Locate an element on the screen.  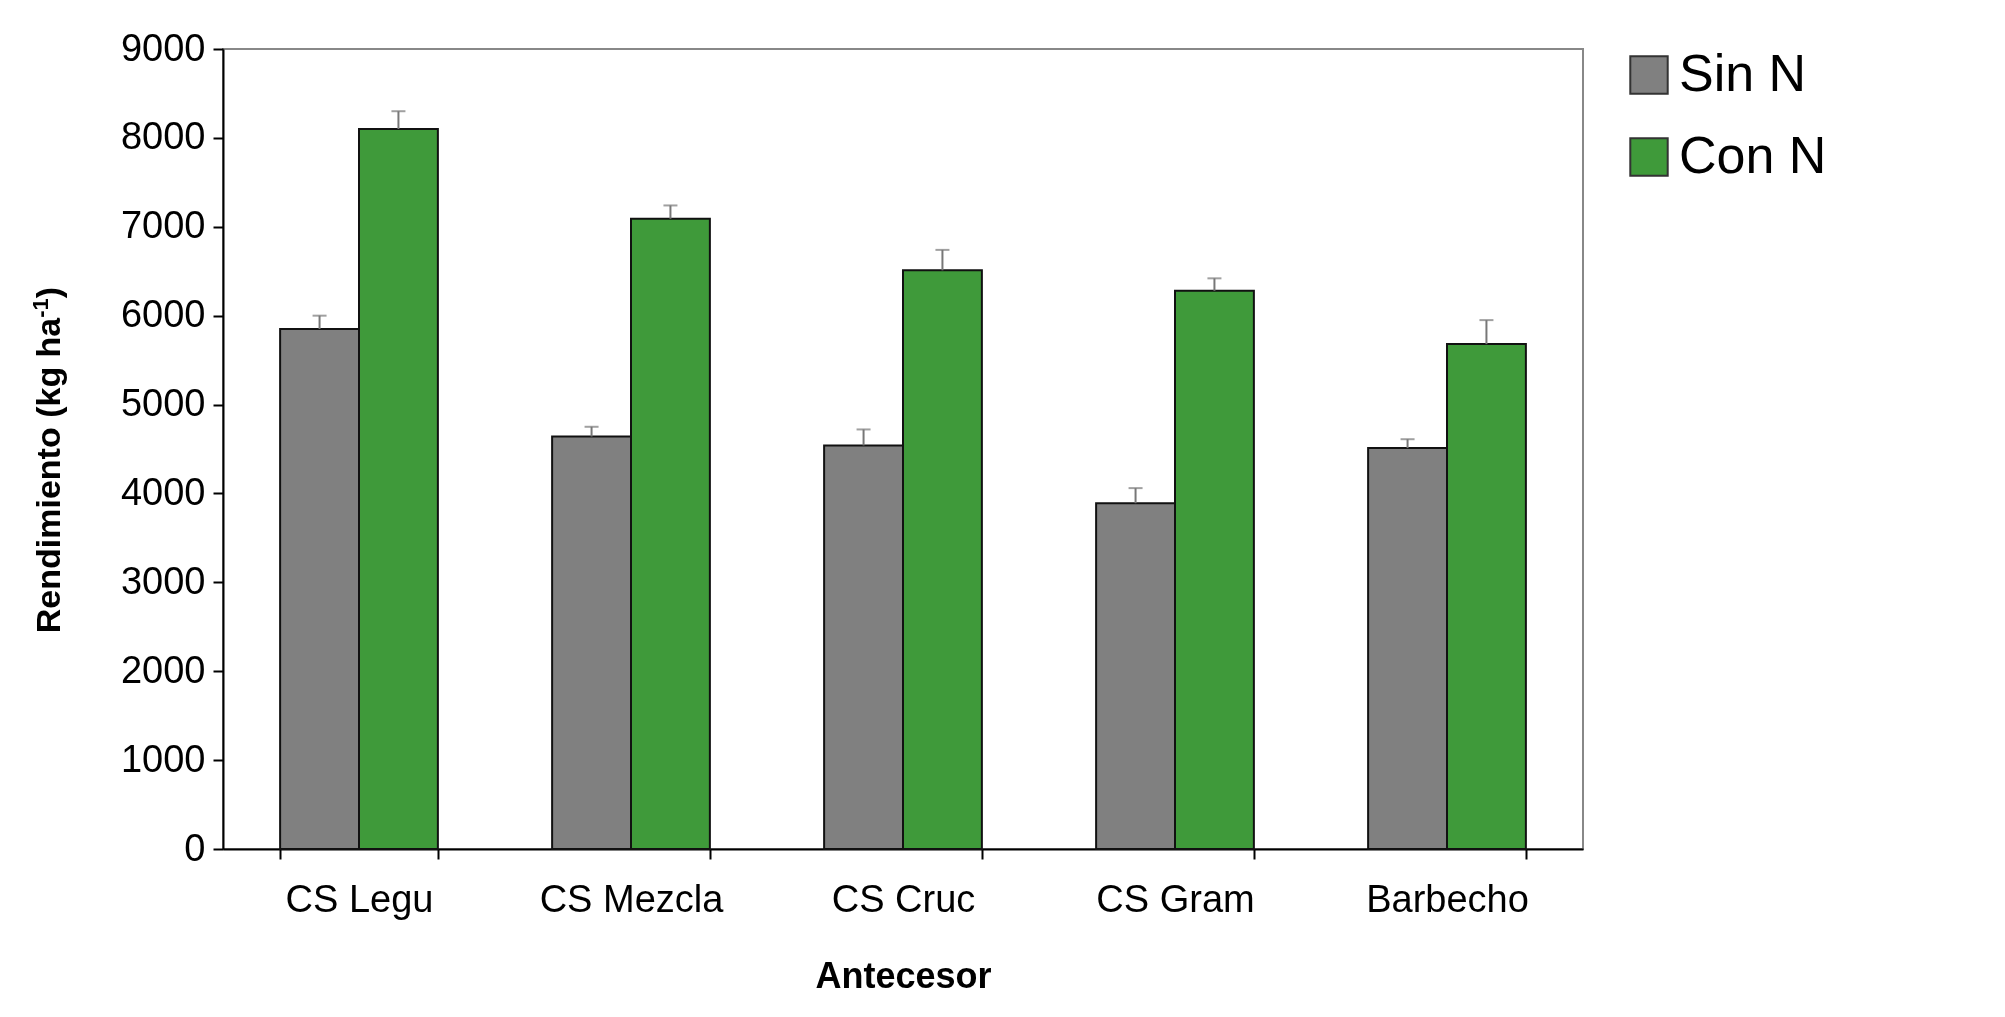
x-tick-label: CS Cruc is located at coordinates (903, 898).